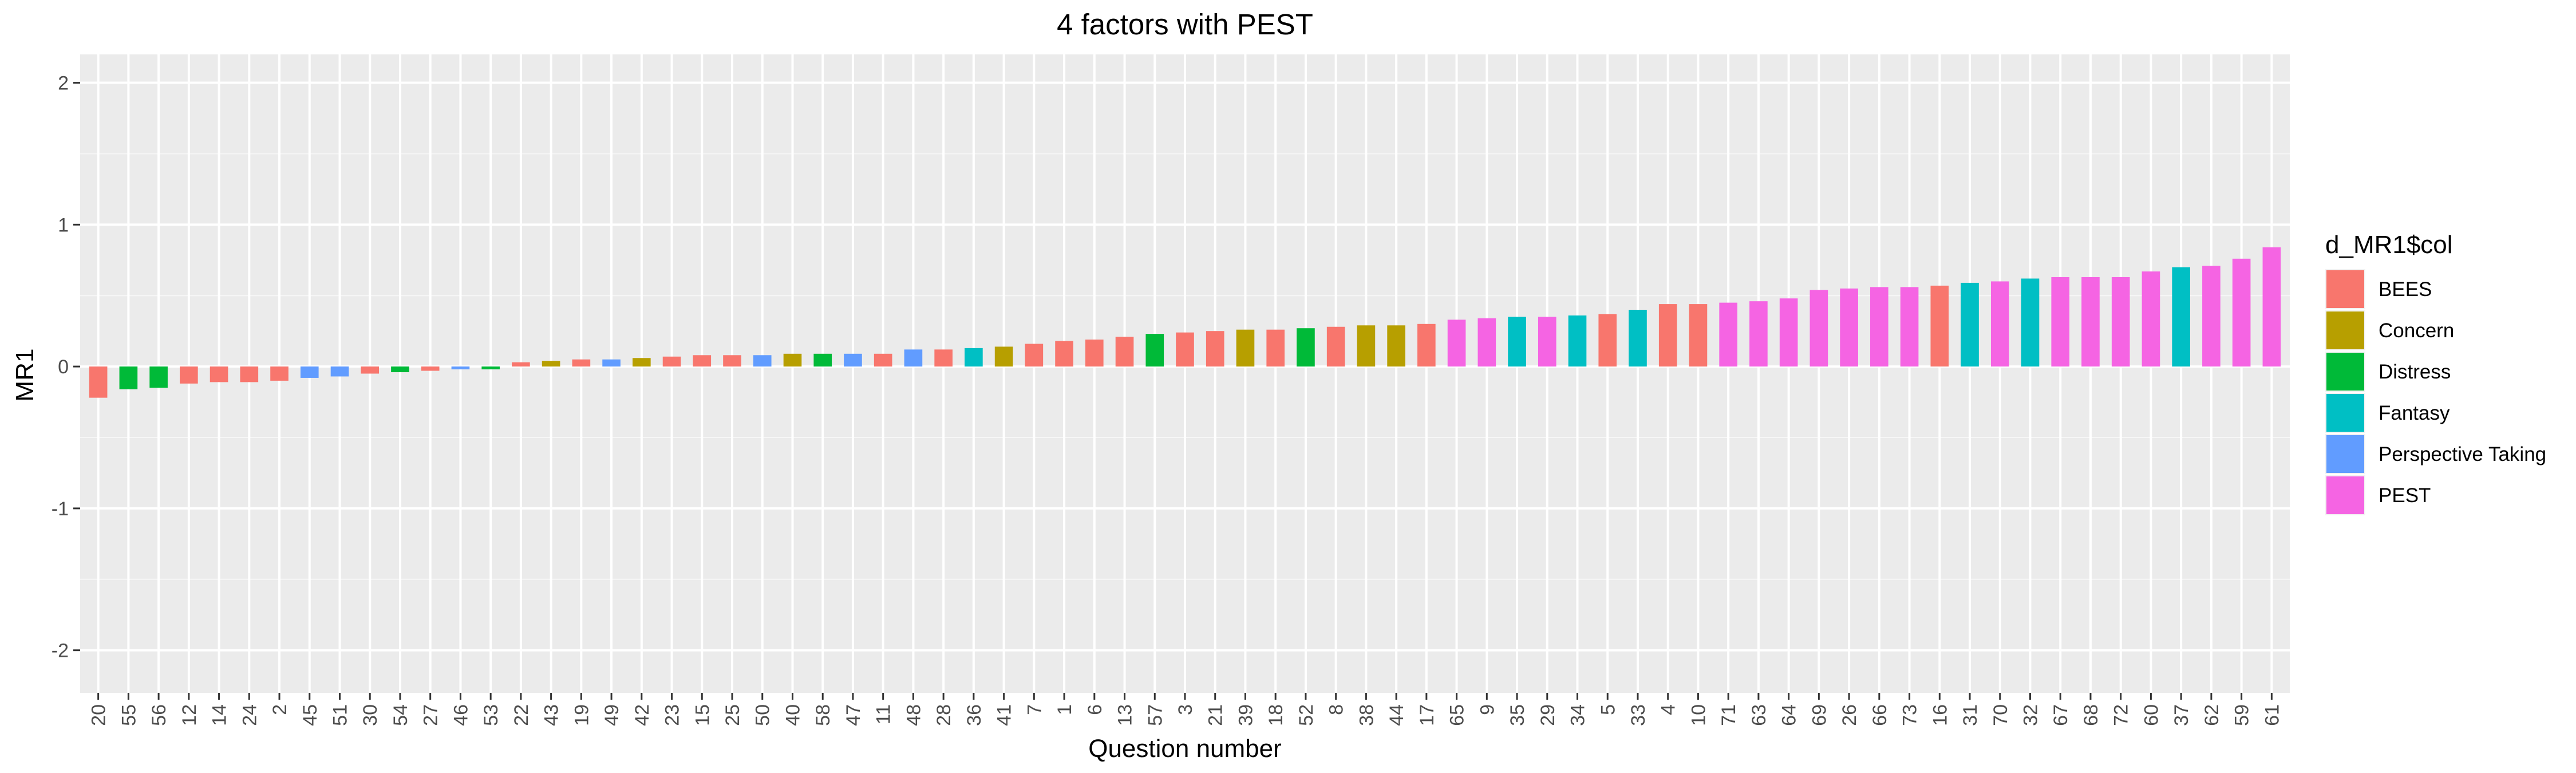  Describe the element at coordinates (1970, 715) in the screenshot. I see `x-tick-label: 31` at that location.